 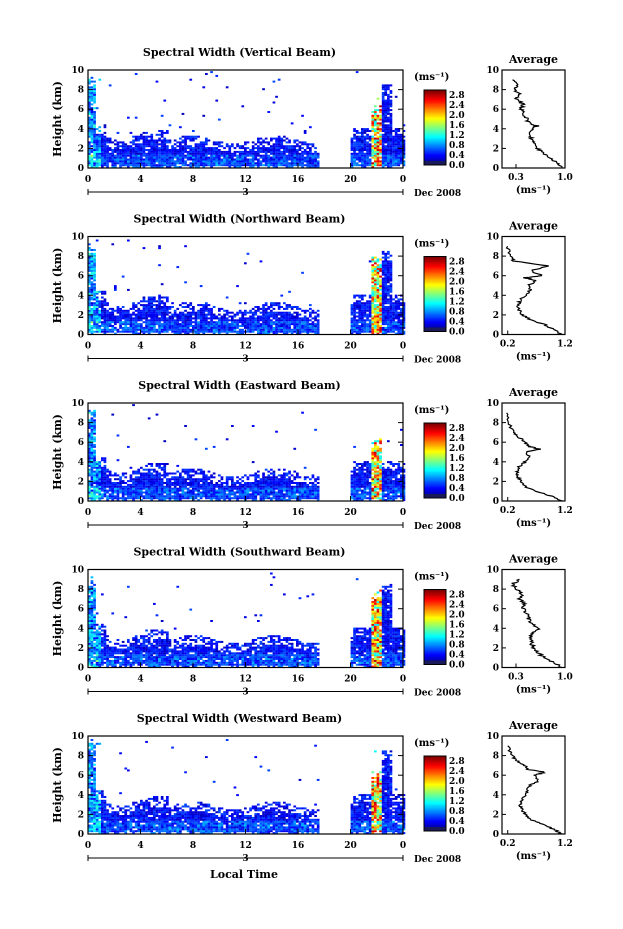 What do you see at coordinates (492, 71) in the screenshot?
I see `average-y-tick-label: 10` at bounding box center [492, 71].